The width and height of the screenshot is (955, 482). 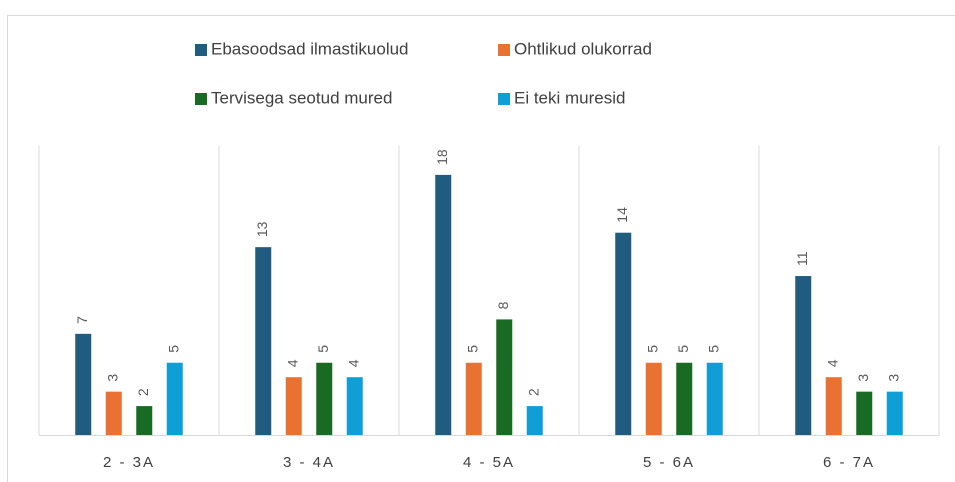 I want to click on data-label: 8, so click(x=503, y=305).